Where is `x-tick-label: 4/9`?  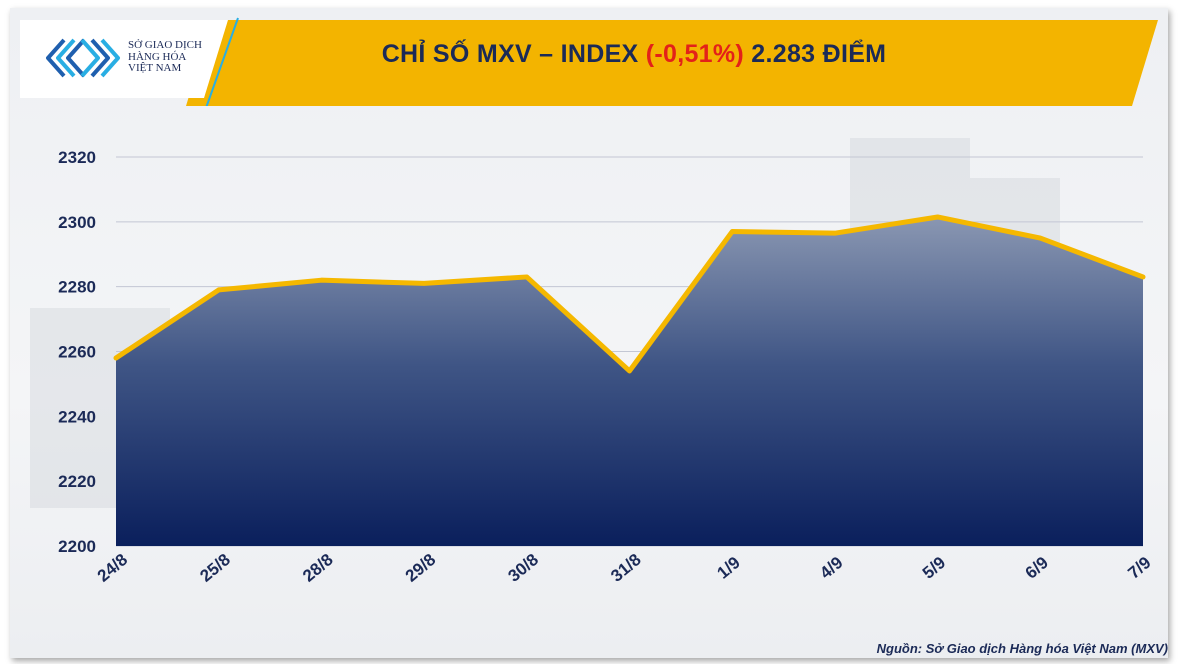
x-tick-label: 4/9 is located at coordinates (831, 568).